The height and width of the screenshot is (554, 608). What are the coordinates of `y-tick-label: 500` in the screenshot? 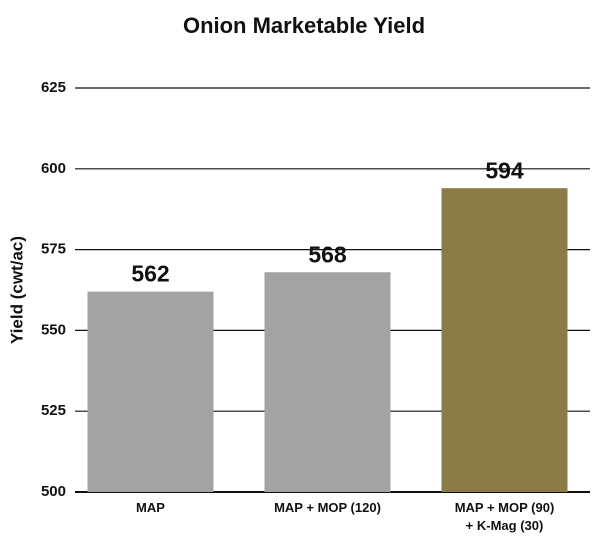 It's located at (53, 491).